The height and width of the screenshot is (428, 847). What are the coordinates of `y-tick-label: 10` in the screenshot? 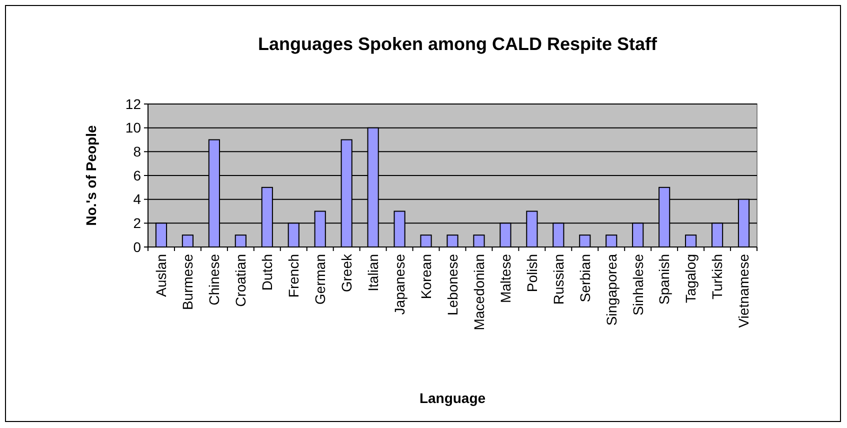 It's located at (133, 128).